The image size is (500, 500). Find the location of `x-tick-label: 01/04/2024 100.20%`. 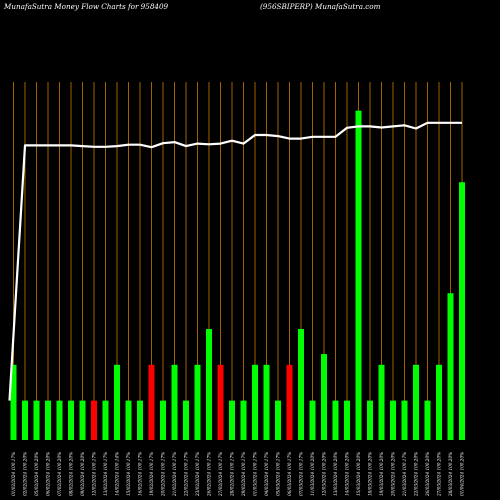

x-tick-label: 01/04/2024 100.20% is located at coordinates (462, 474).